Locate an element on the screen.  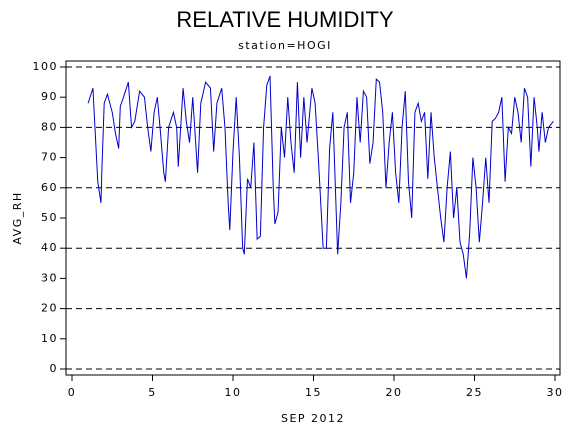
x-tick-label: 15 is located at coordinates (313, 392).